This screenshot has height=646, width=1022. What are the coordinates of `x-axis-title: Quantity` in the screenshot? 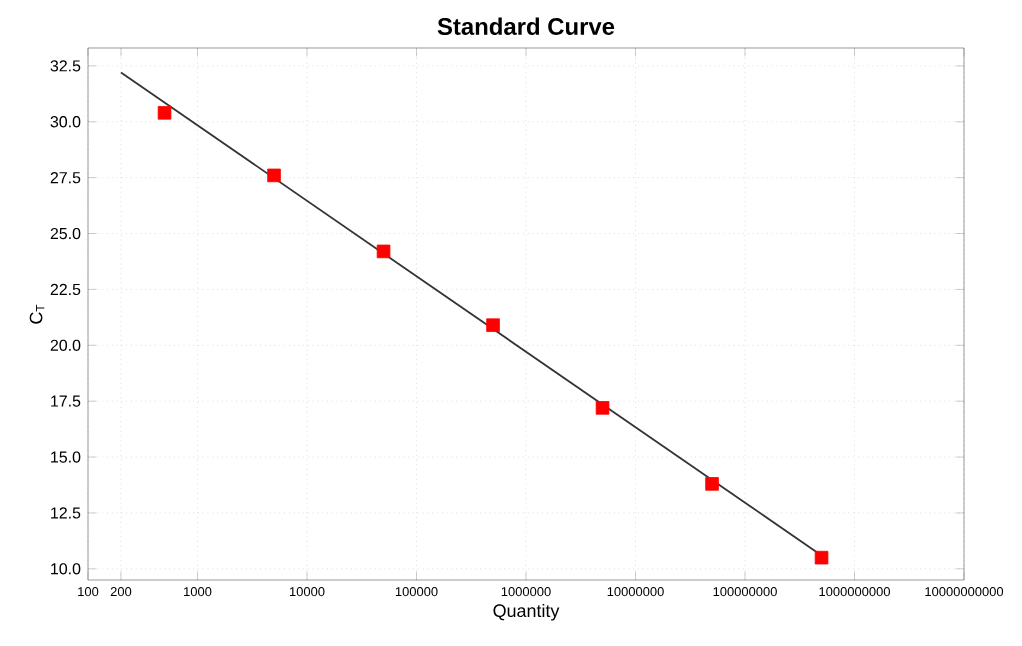 It's located at (526, 612).